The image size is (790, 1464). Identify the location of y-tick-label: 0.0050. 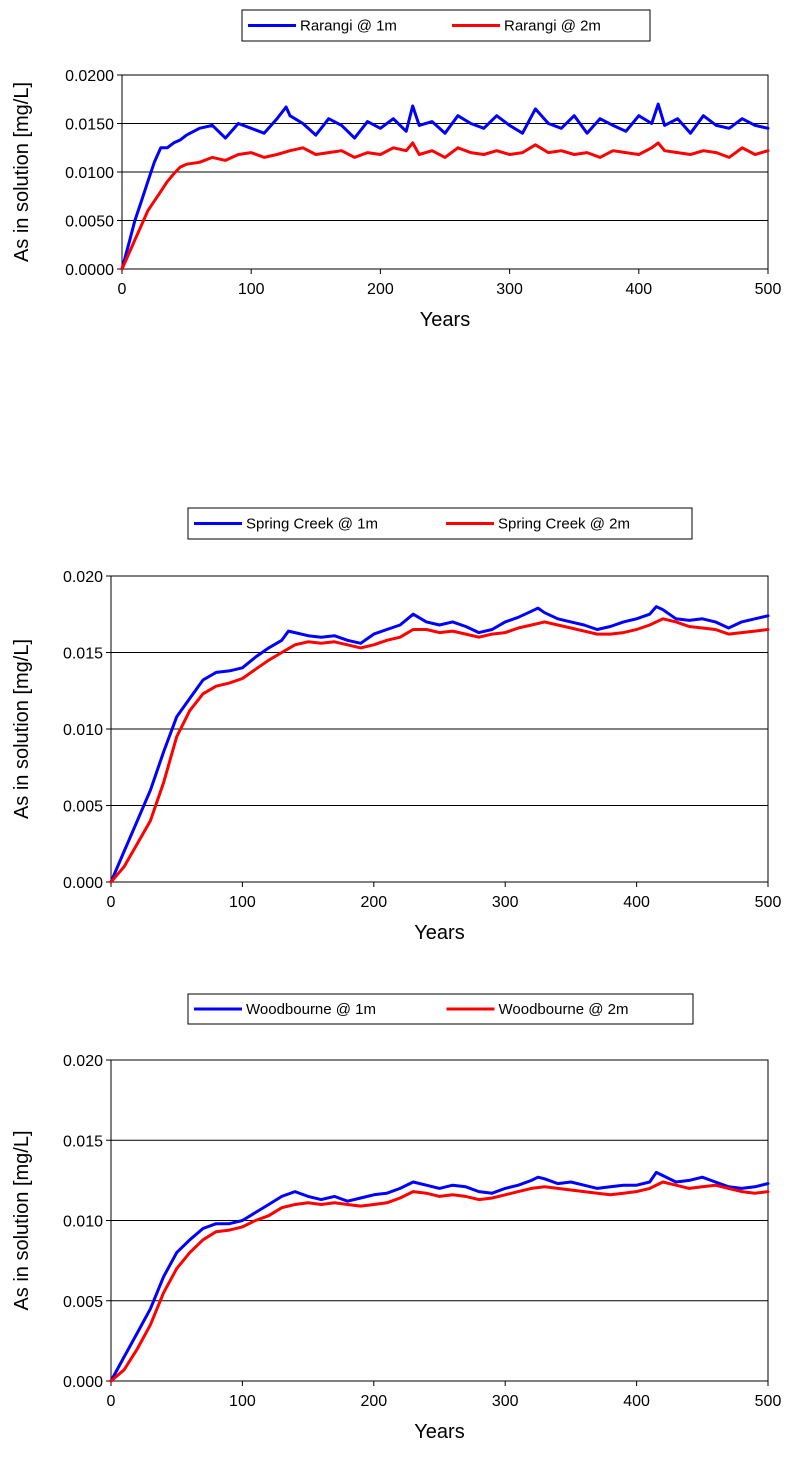
(89, 222).